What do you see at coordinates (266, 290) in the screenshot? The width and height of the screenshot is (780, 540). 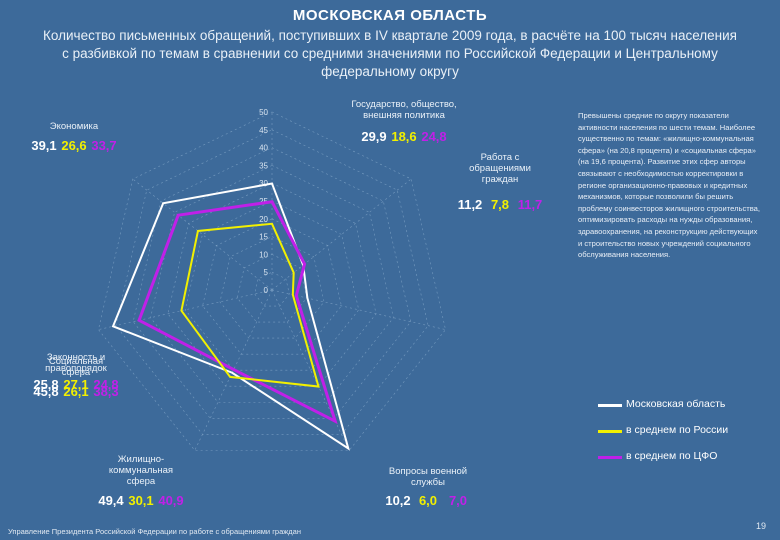 I see `radial-tick-label: 0` at bounding box center [266, 290].